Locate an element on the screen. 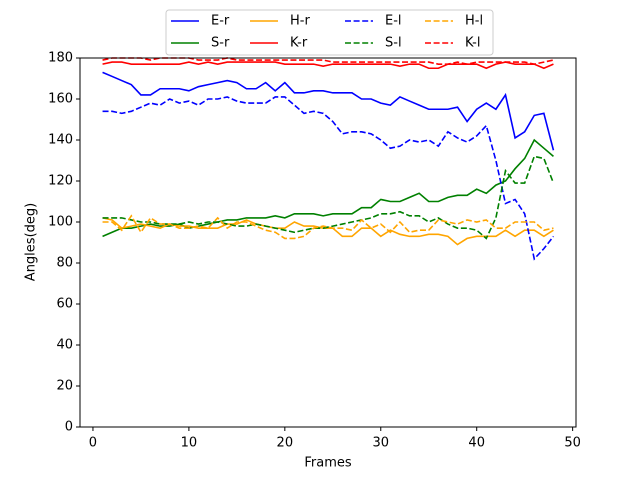  y-tick-label: 160 is located at coordinates (60, 99).